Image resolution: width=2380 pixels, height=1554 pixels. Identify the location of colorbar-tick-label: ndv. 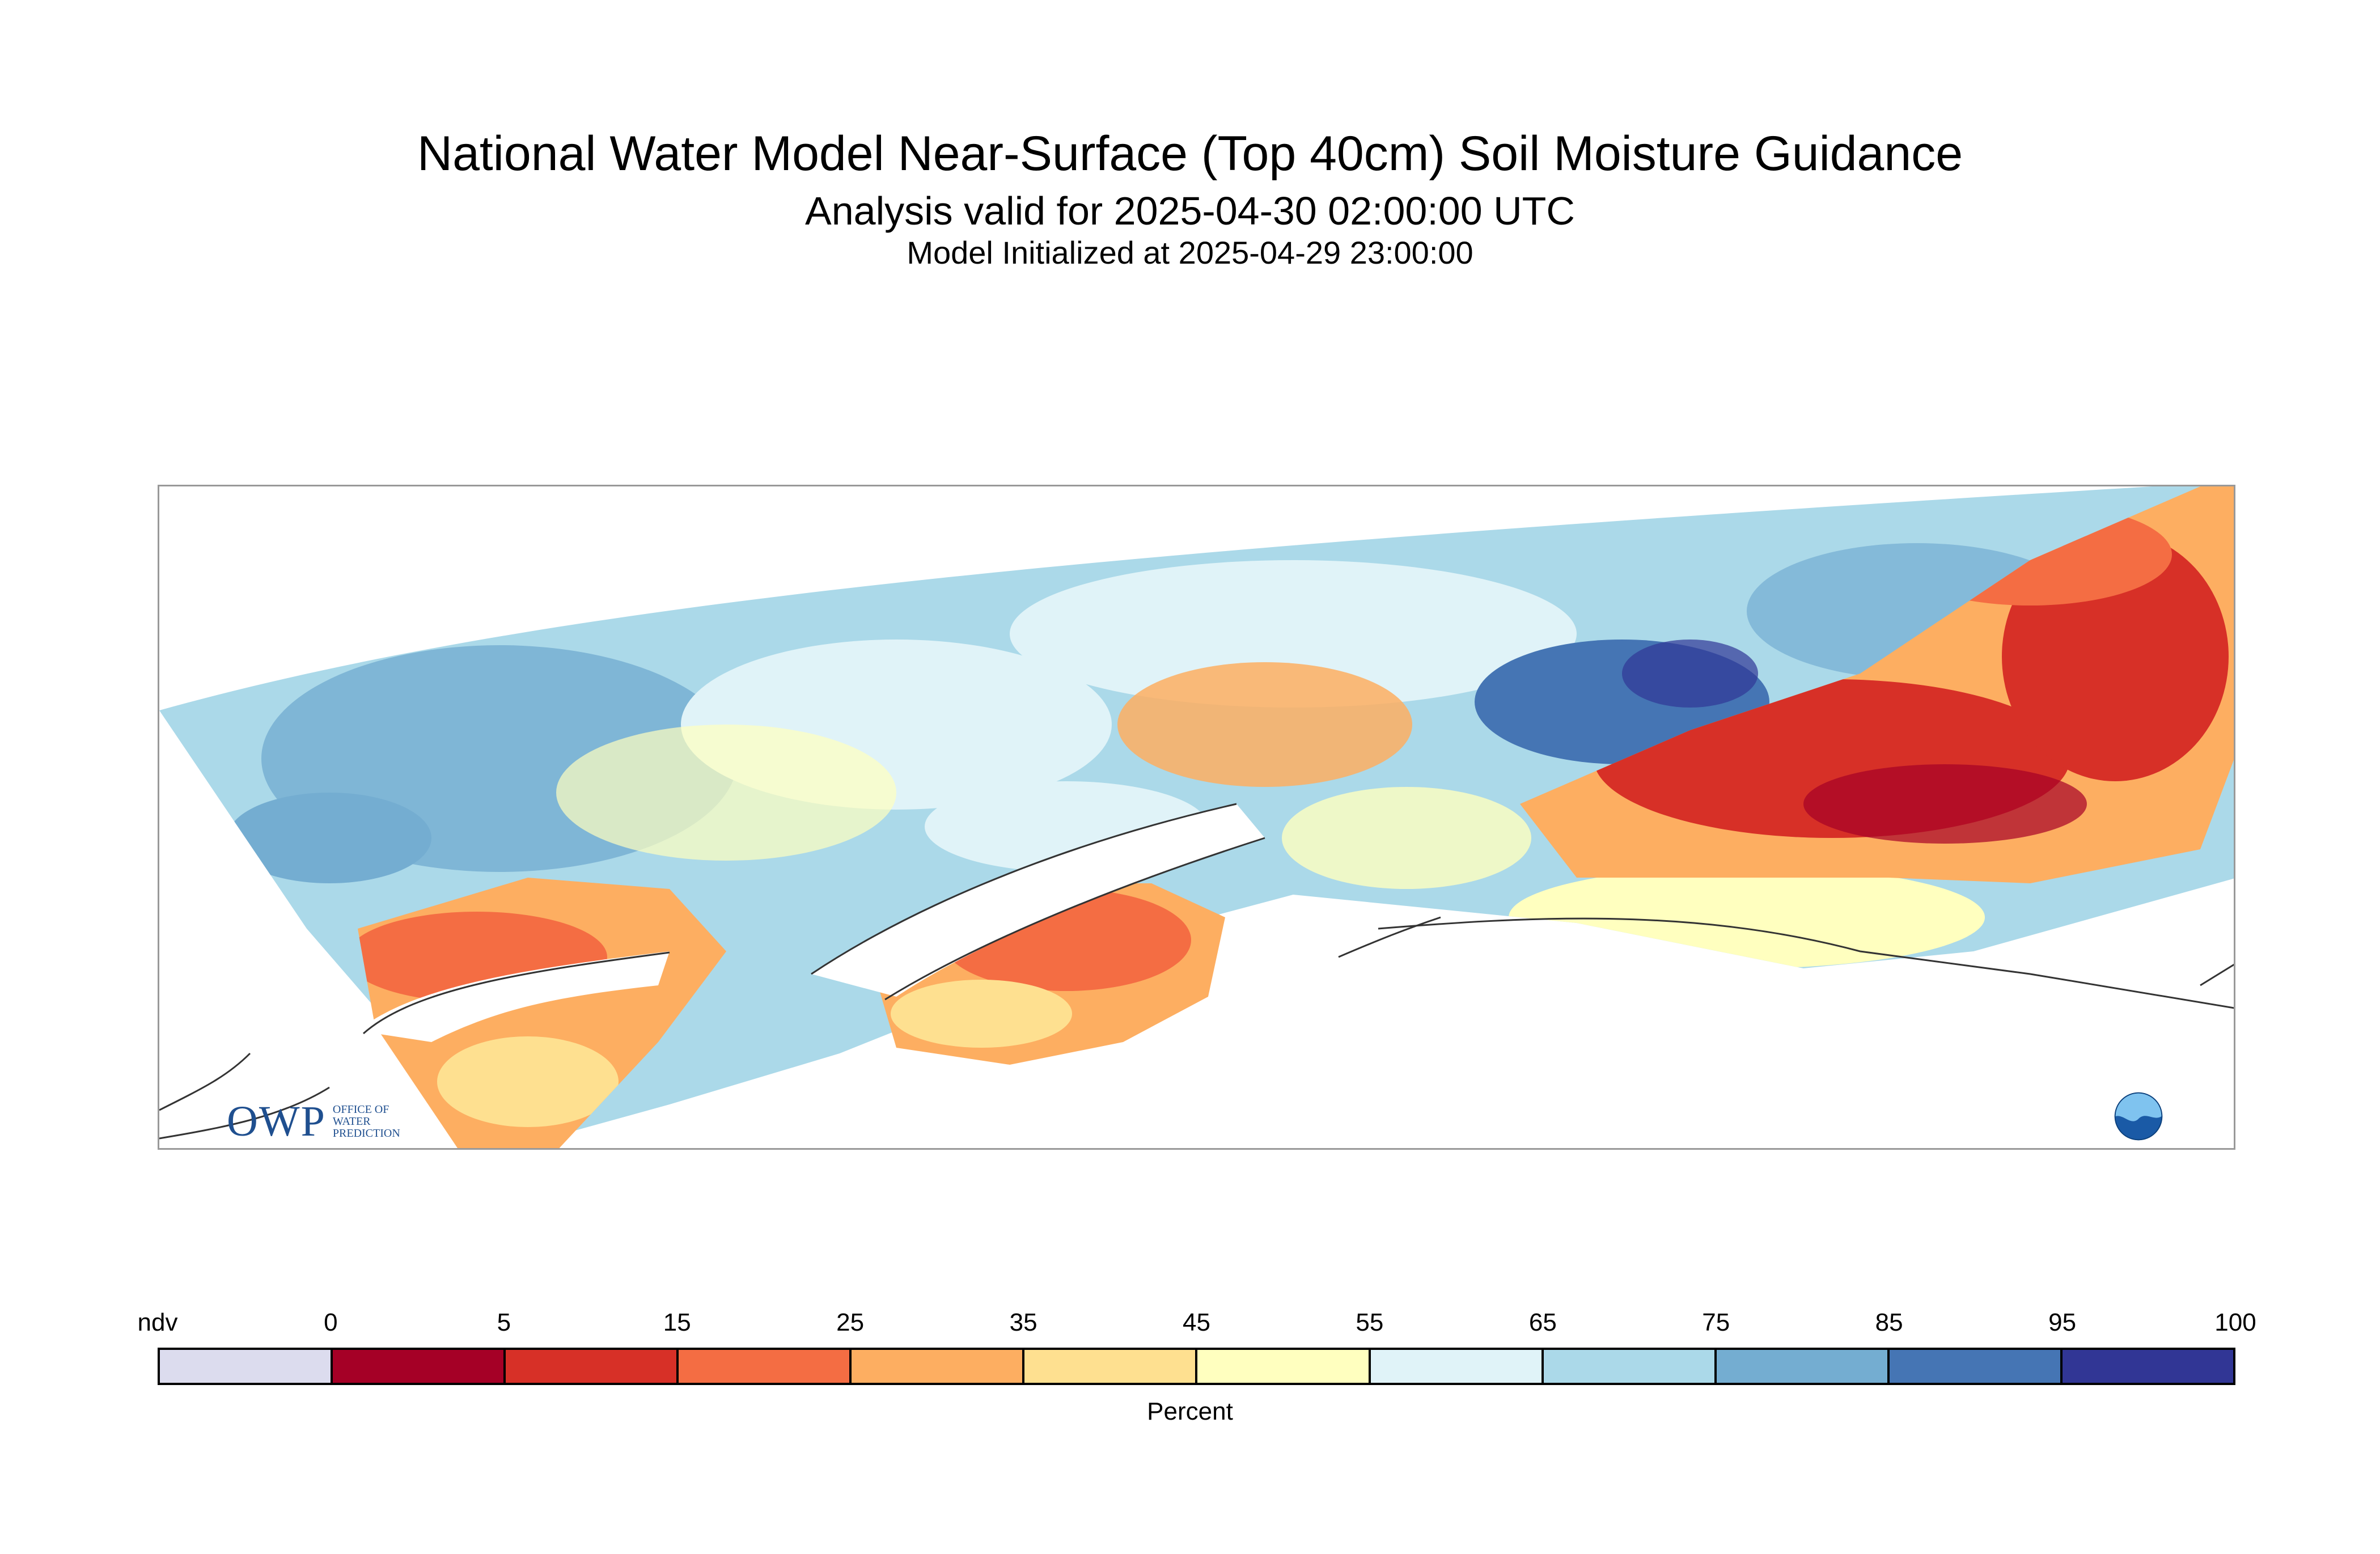
(157, 1323).